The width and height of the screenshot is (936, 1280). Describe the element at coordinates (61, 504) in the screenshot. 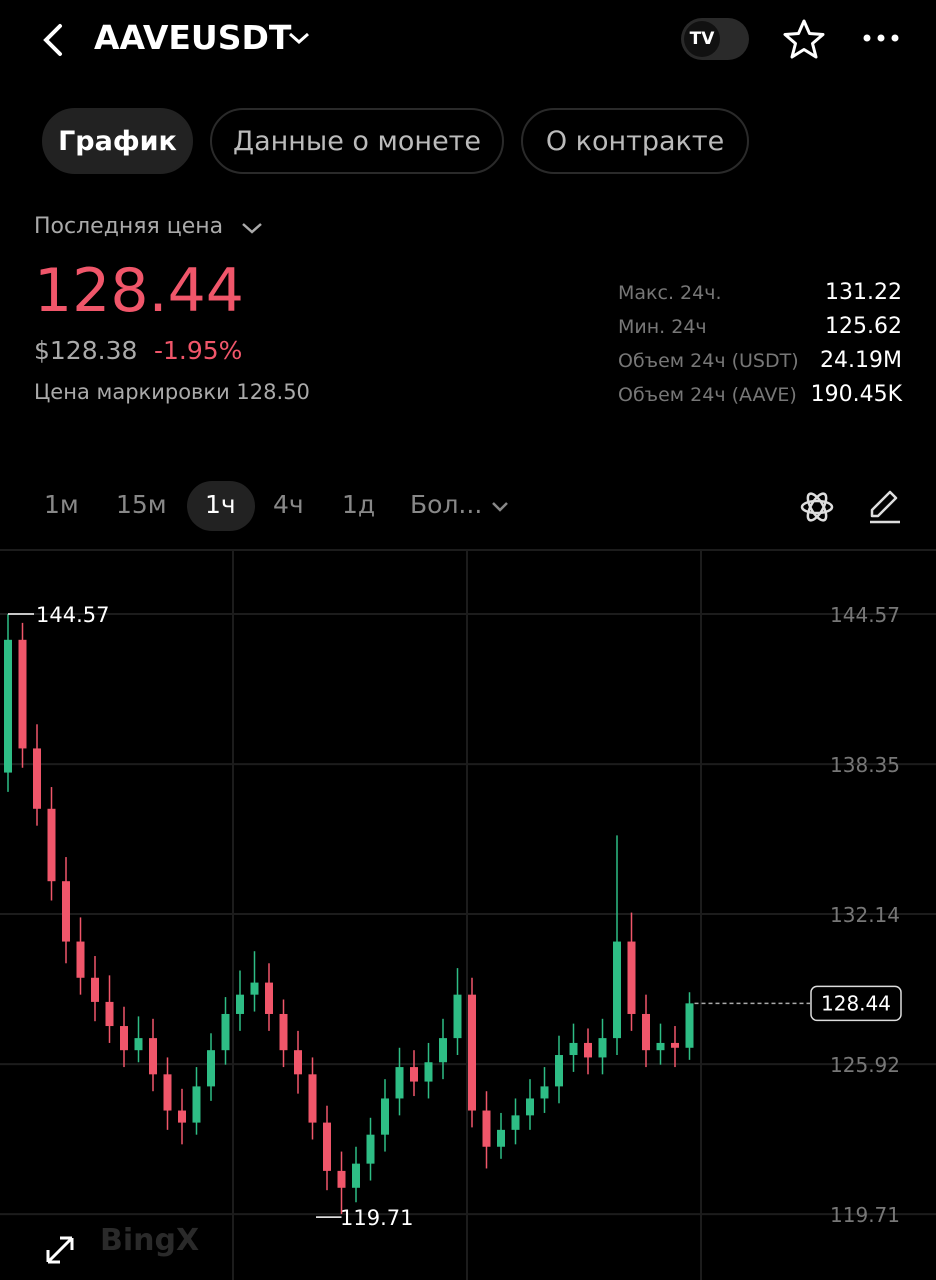

I see `interval: 1м` at that location.